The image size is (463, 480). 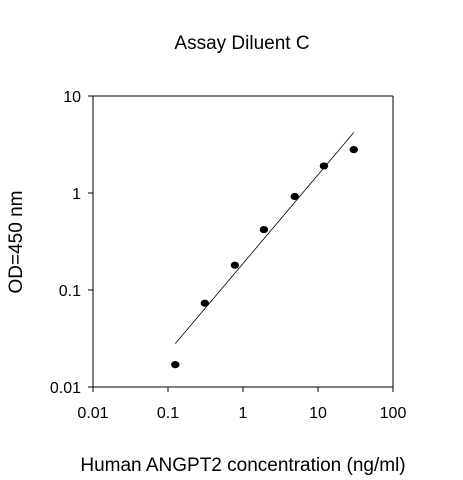 What do you see at coordinates (71, 243) in the screenshot?
I see `y-axis-ticks: 0.01 0.1 1 10` at bounding box center [71, 243].